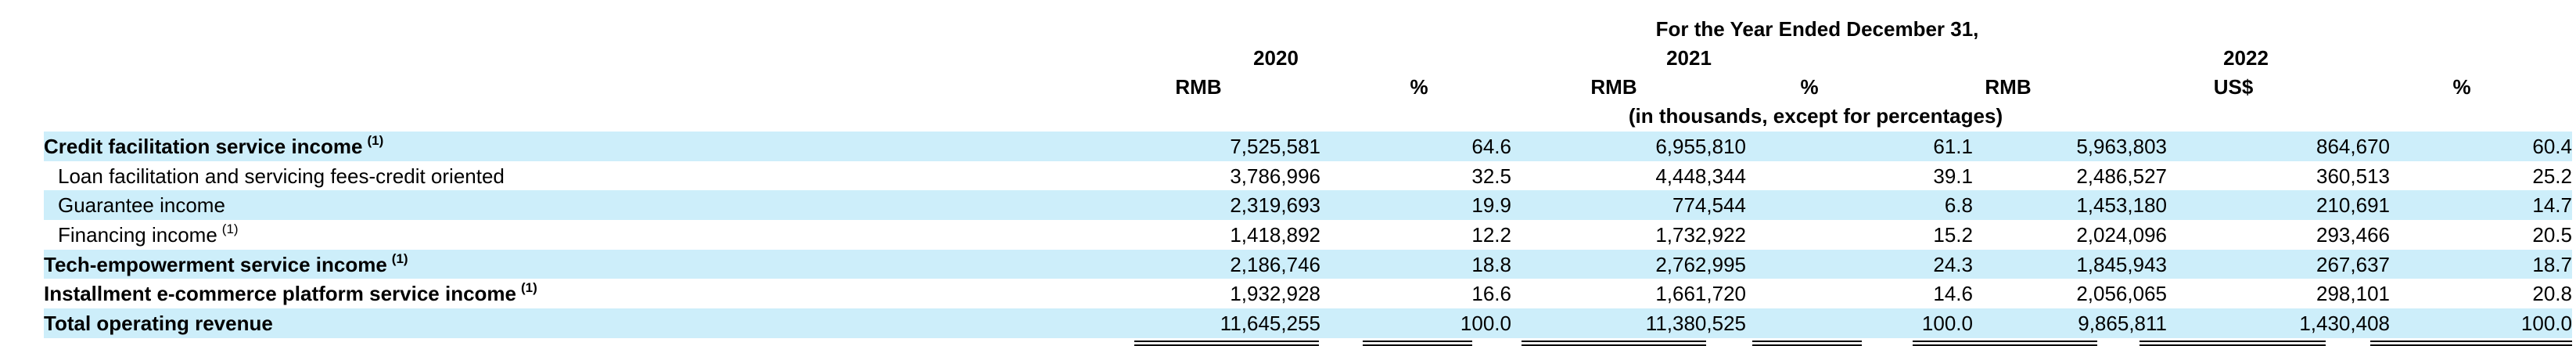 Image resolution: width=2576 pixels, height=346 pixels. What do you see at coordinates (1186, 147) in the screenshot?
I see `cell-rmb-2020: 7,525,581` at bounding box center [1186, 147].